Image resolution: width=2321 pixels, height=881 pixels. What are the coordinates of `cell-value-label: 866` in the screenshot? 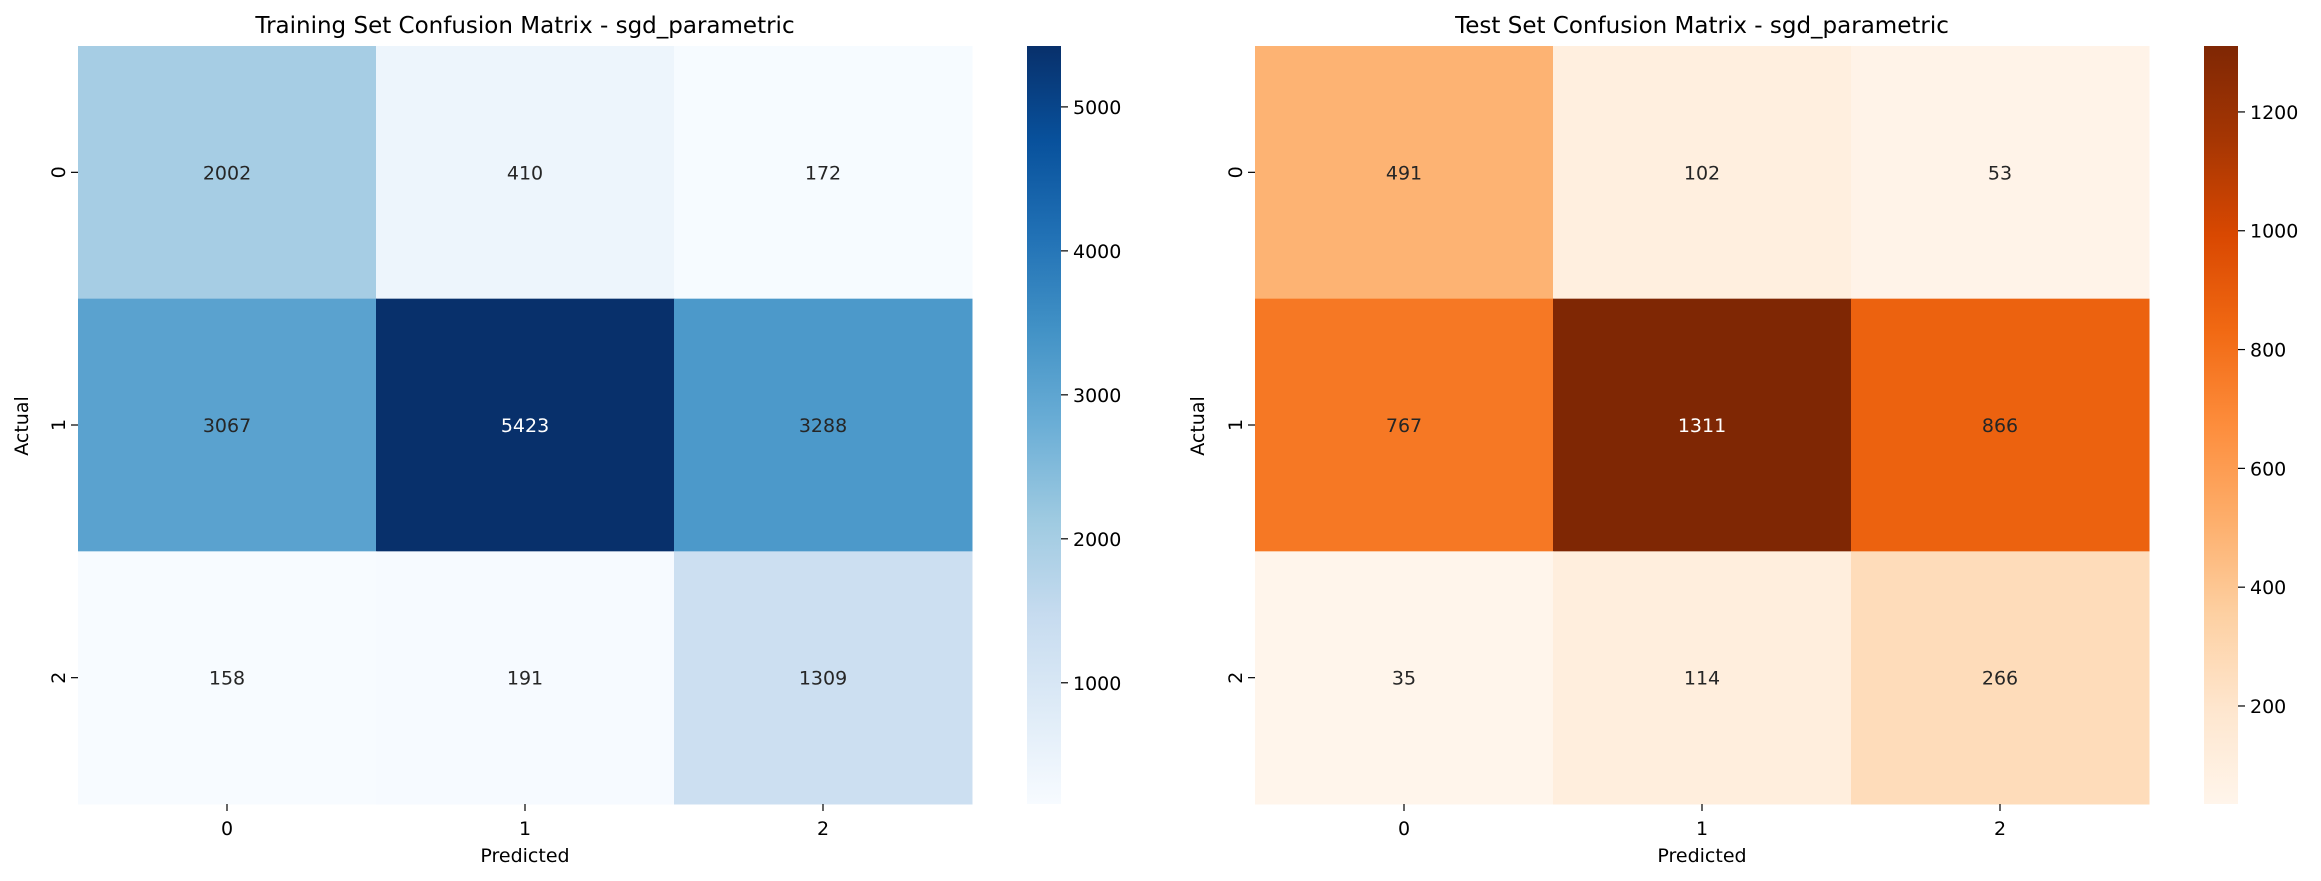 It's located at (2000, 426).